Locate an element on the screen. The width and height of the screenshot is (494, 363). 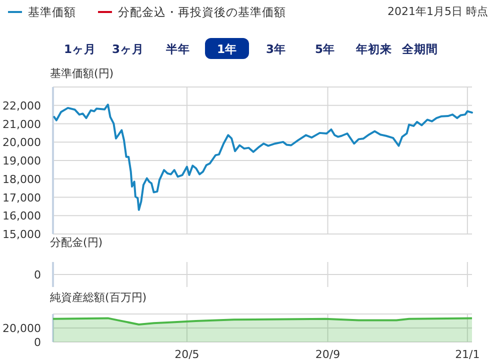
x-tick-label: 20/9 is located at coordinates (327, 354).